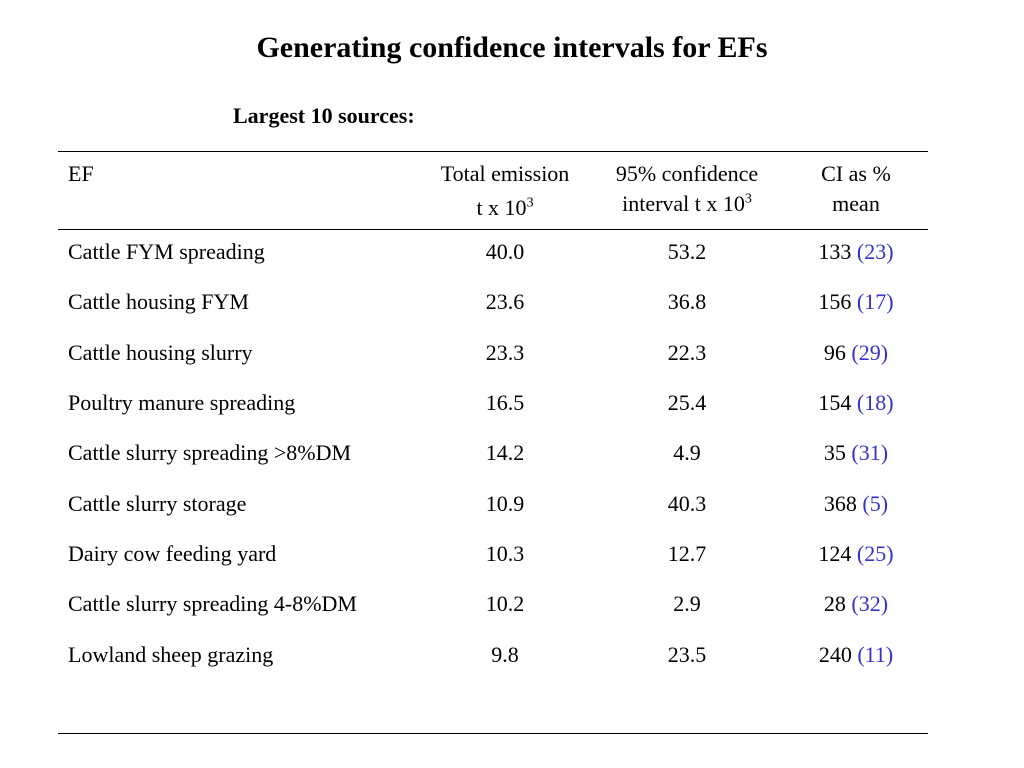 This screenshot has height=768, width=1024. What do you see at coordinates (856, 173) in the screenshot?
I see `header-pct-line1: CI as %` at bounding box center [856, 173].